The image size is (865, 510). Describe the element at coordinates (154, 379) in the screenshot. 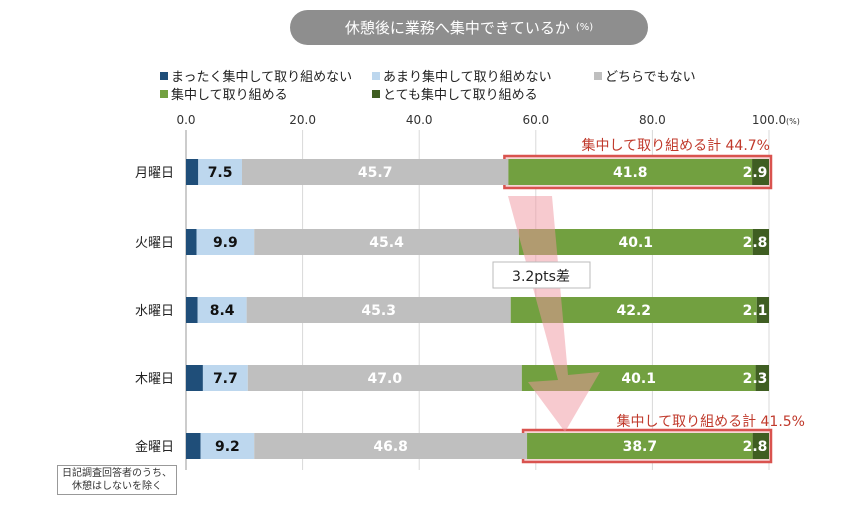

I see `category-label: 木曜日` at that location.